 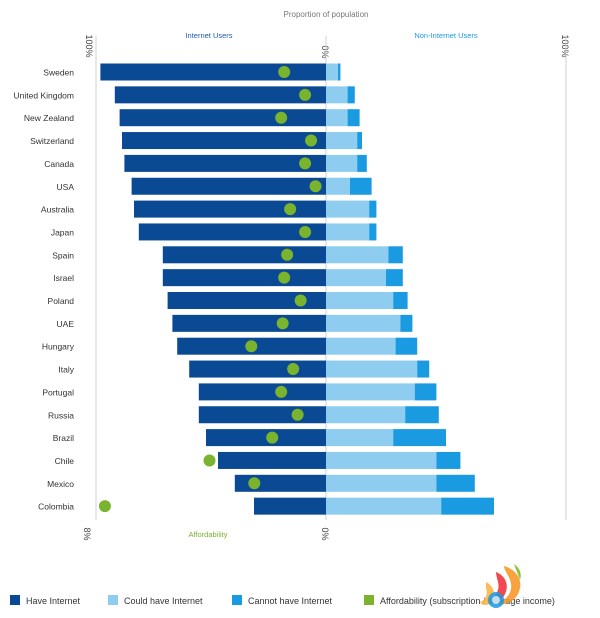 What do you see at coordinates (89, 45) in the screenshot?
I see `top-tick-left-100: 100%` at bounding box center [89, 45].